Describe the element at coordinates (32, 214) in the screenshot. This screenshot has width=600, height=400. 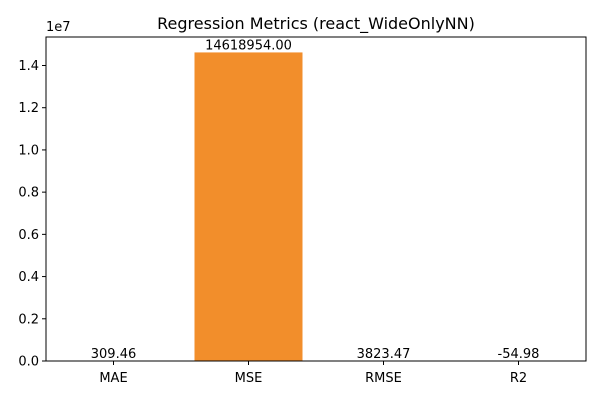
I see `y-axis: 0.0 0.2 0.4 0.6 0.8 1.0 1.2 1.4` at that location.